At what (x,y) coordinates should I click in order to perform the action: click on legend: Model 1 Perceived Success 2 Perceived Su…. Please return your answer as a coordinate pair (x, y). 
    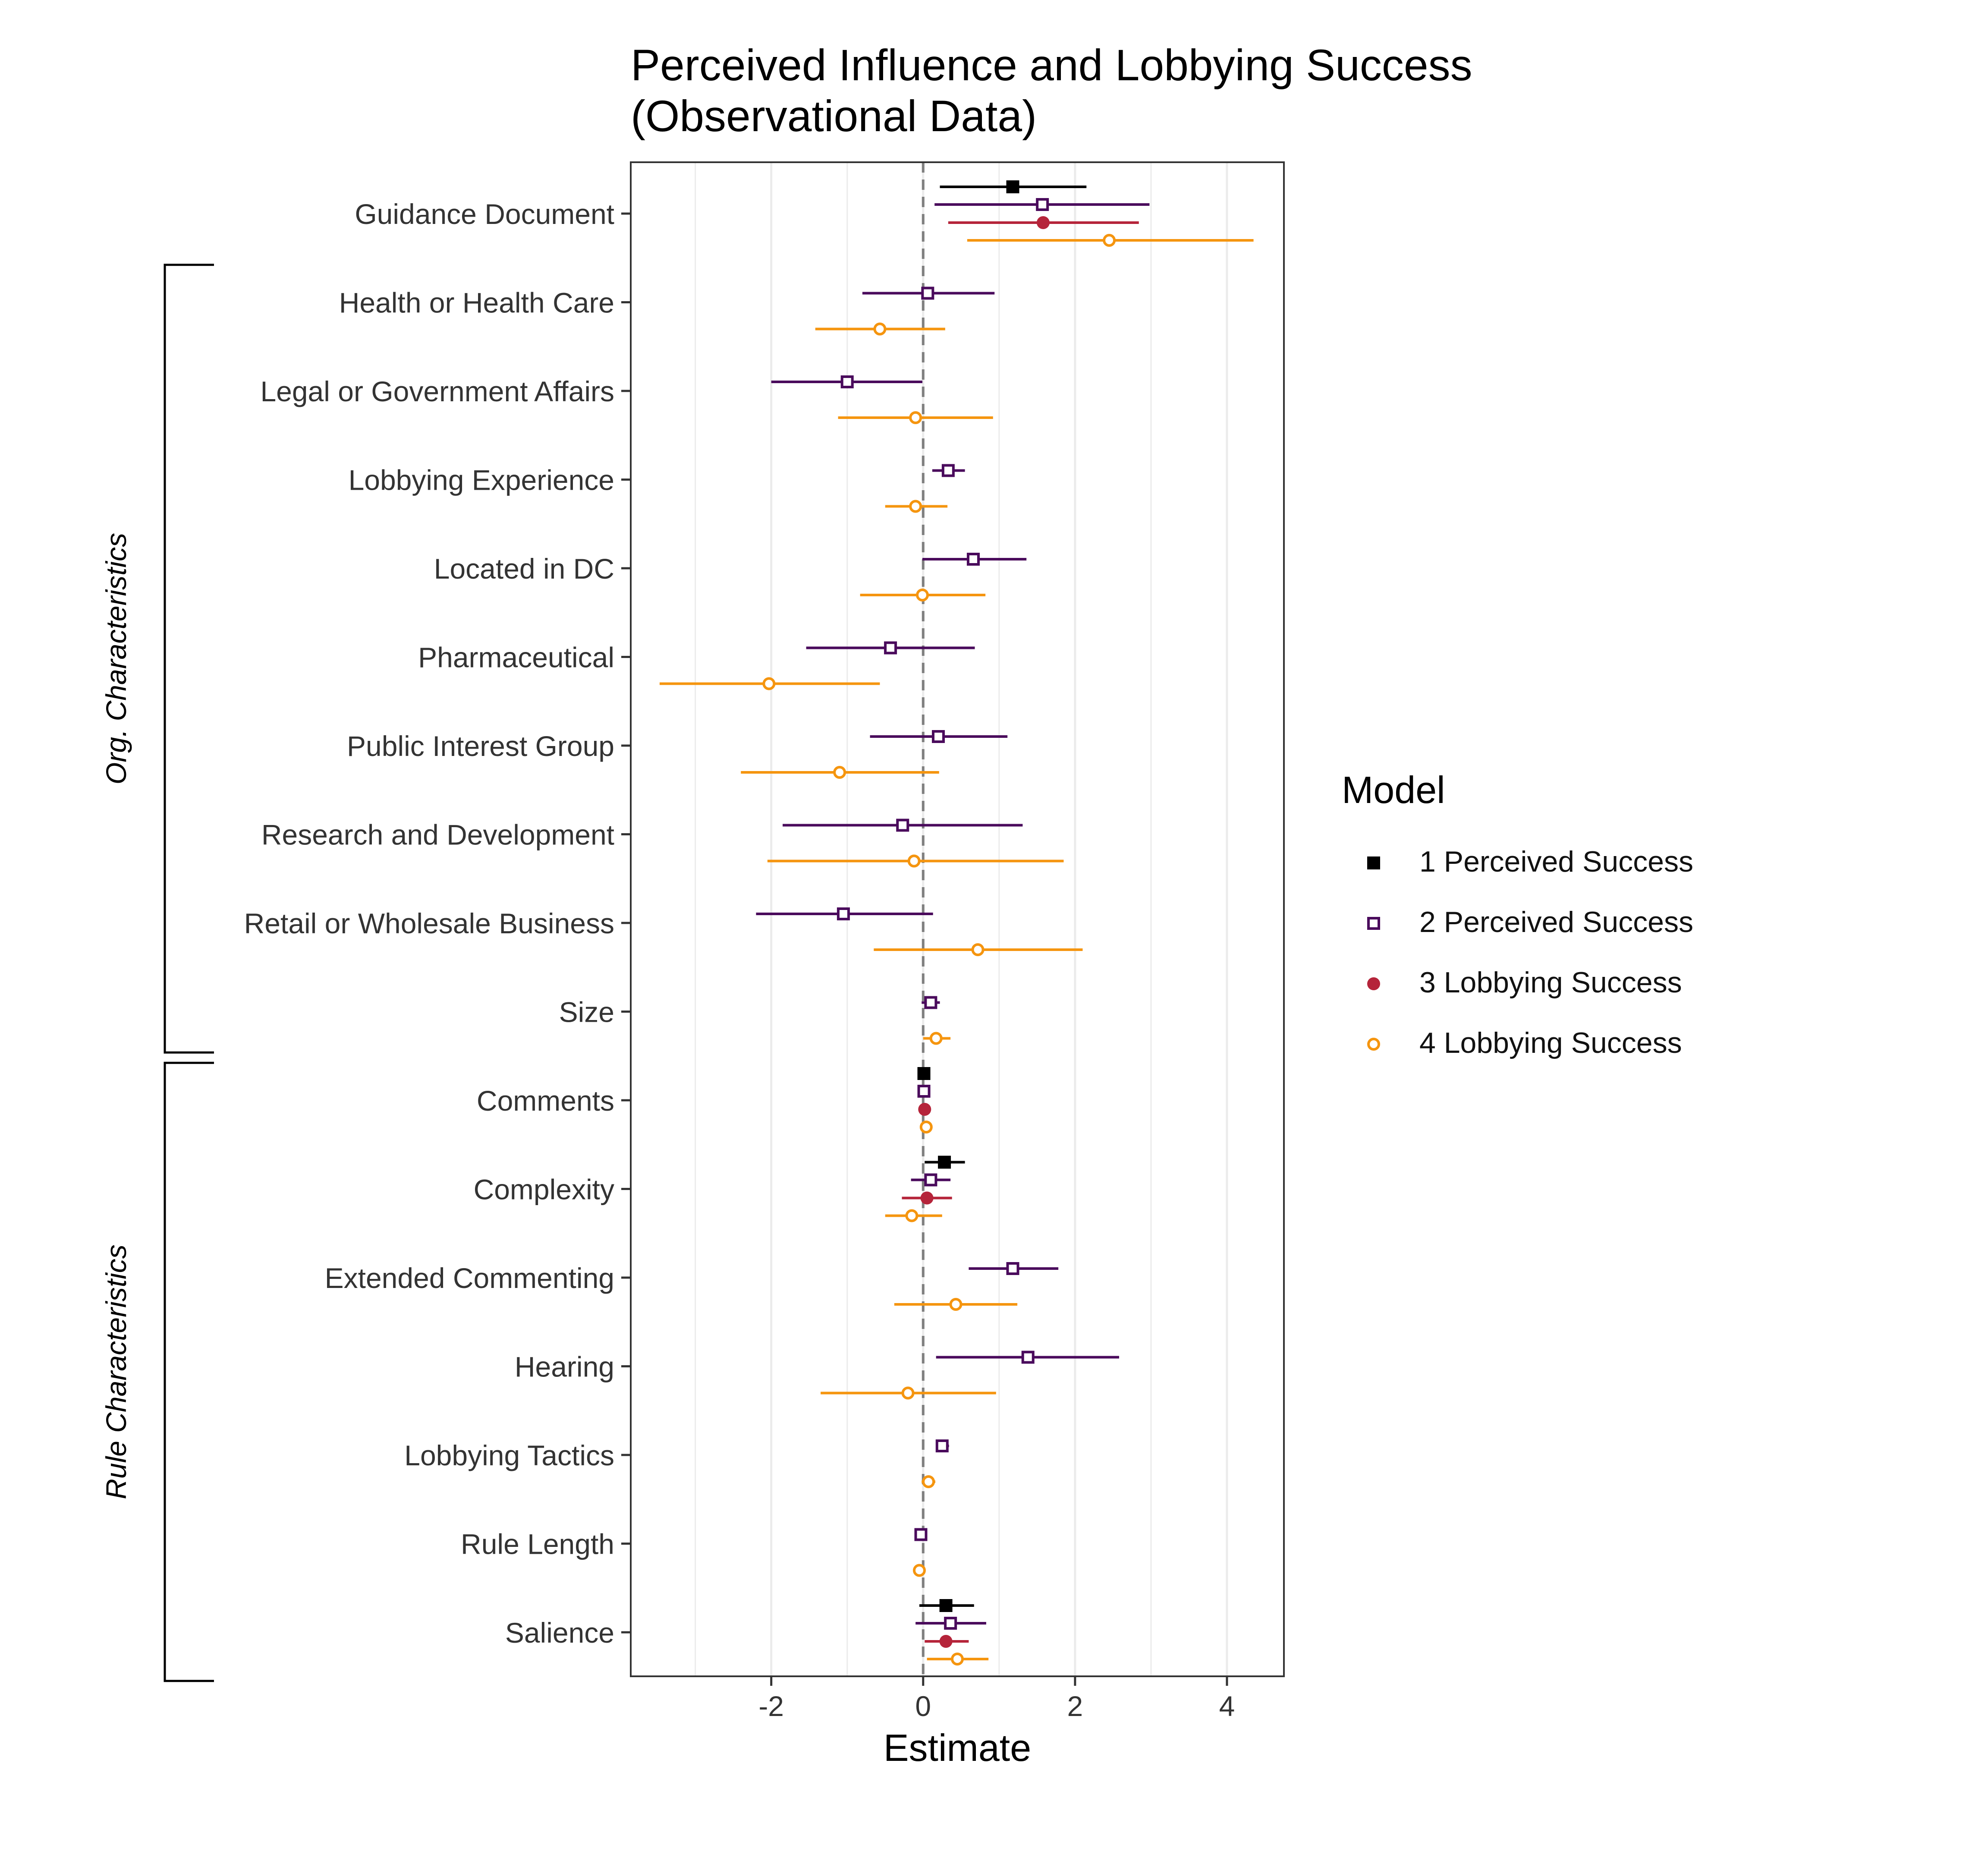
    Looking at the image, I should click on (1517, 921).